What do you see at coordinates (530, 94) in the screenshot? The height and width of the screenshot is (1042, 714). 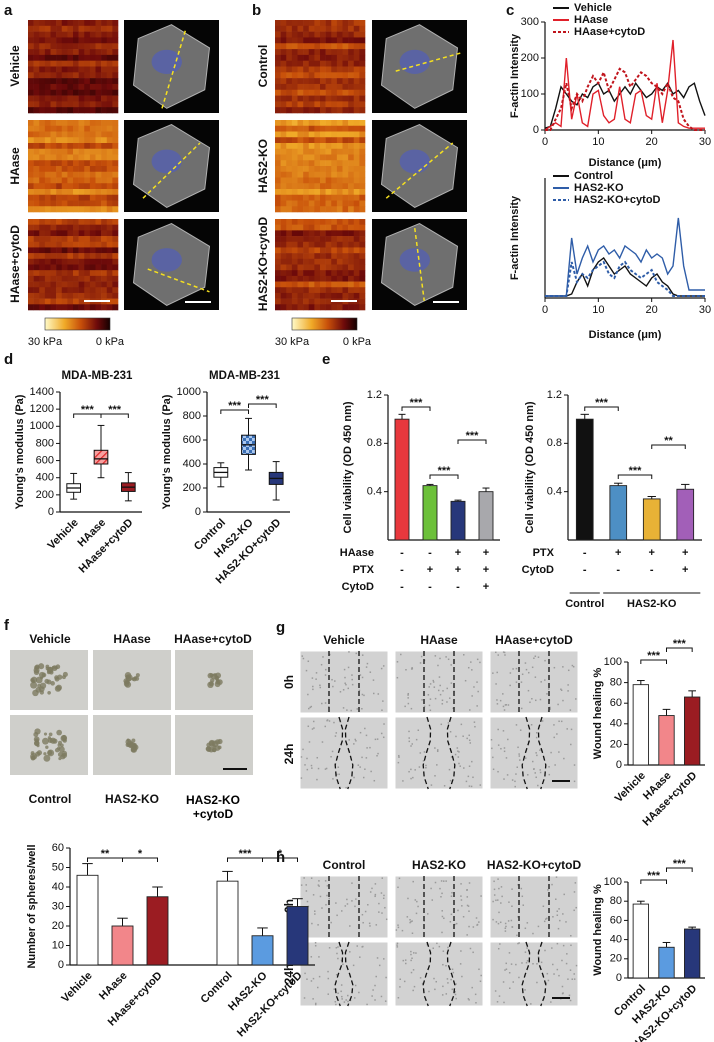 I see `y-tick-label: 100` at bounding box center [530, 94].